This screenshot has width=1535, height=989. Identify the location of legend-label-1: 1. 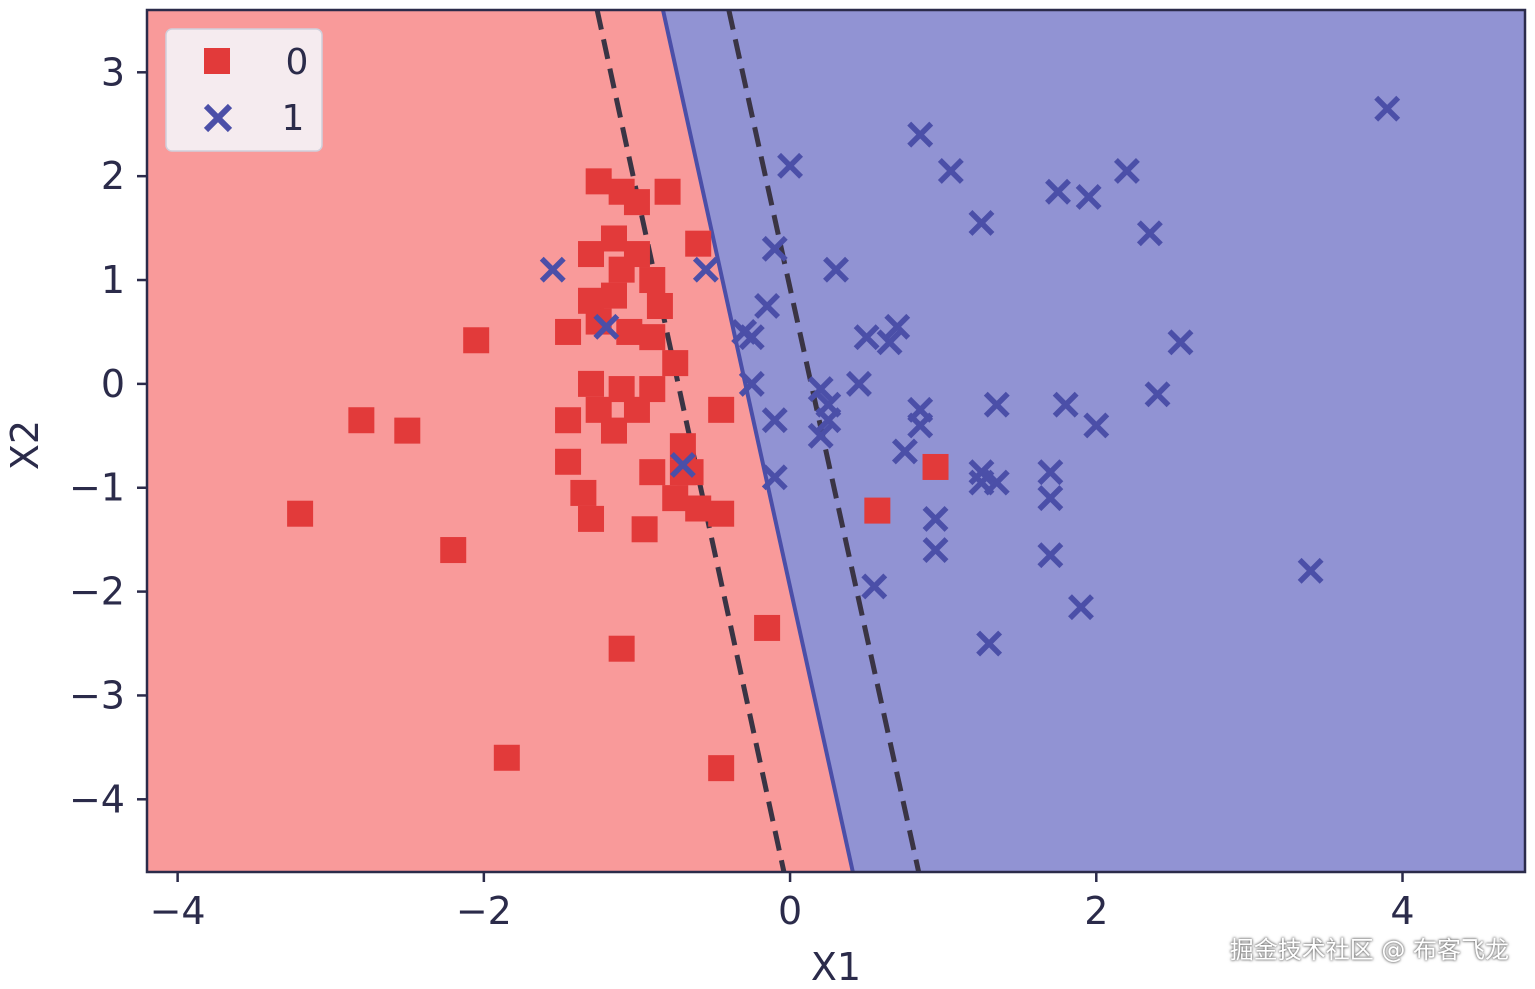
(293, 118).